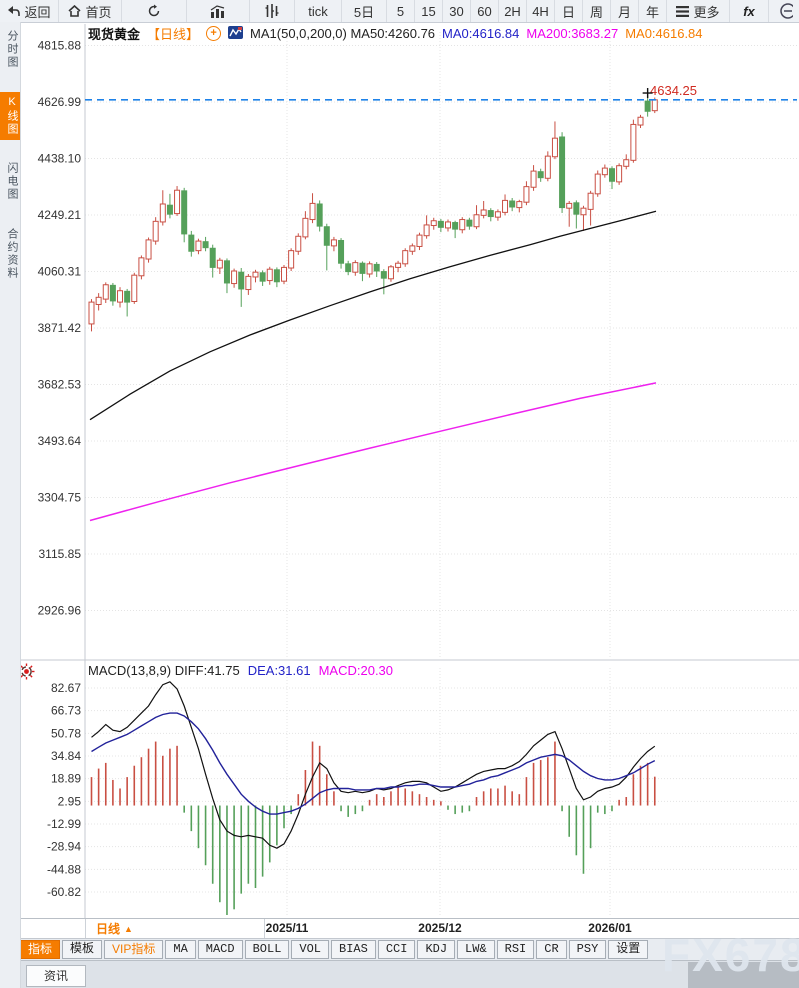 This screenshot has height=988, width=799. I want to click on formula-button: fx, so click(749, 11).